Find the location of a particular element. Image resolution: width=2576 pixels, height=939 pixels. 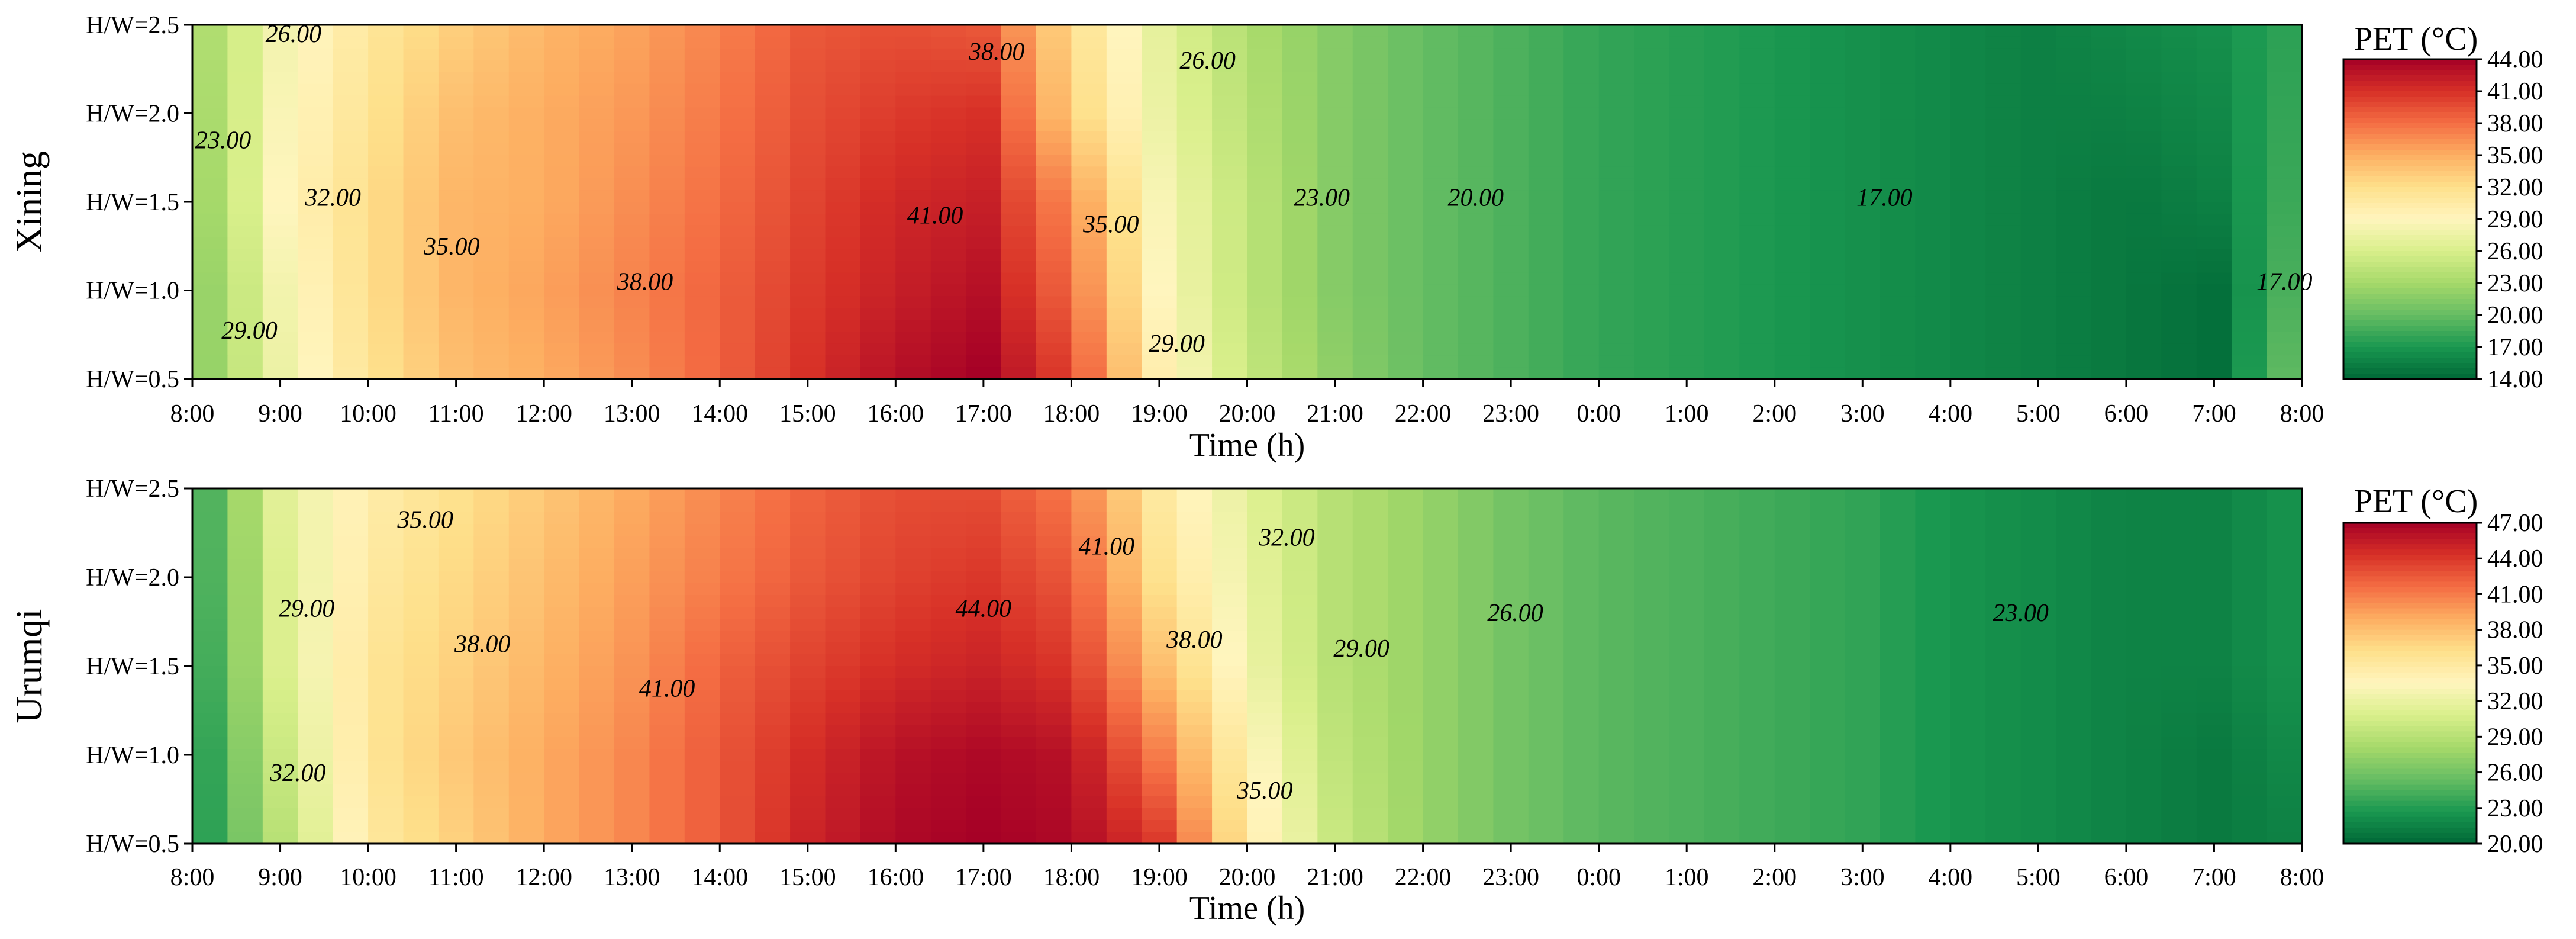

x-tick-label: 2:00 is located at coordinates (1774, 878).